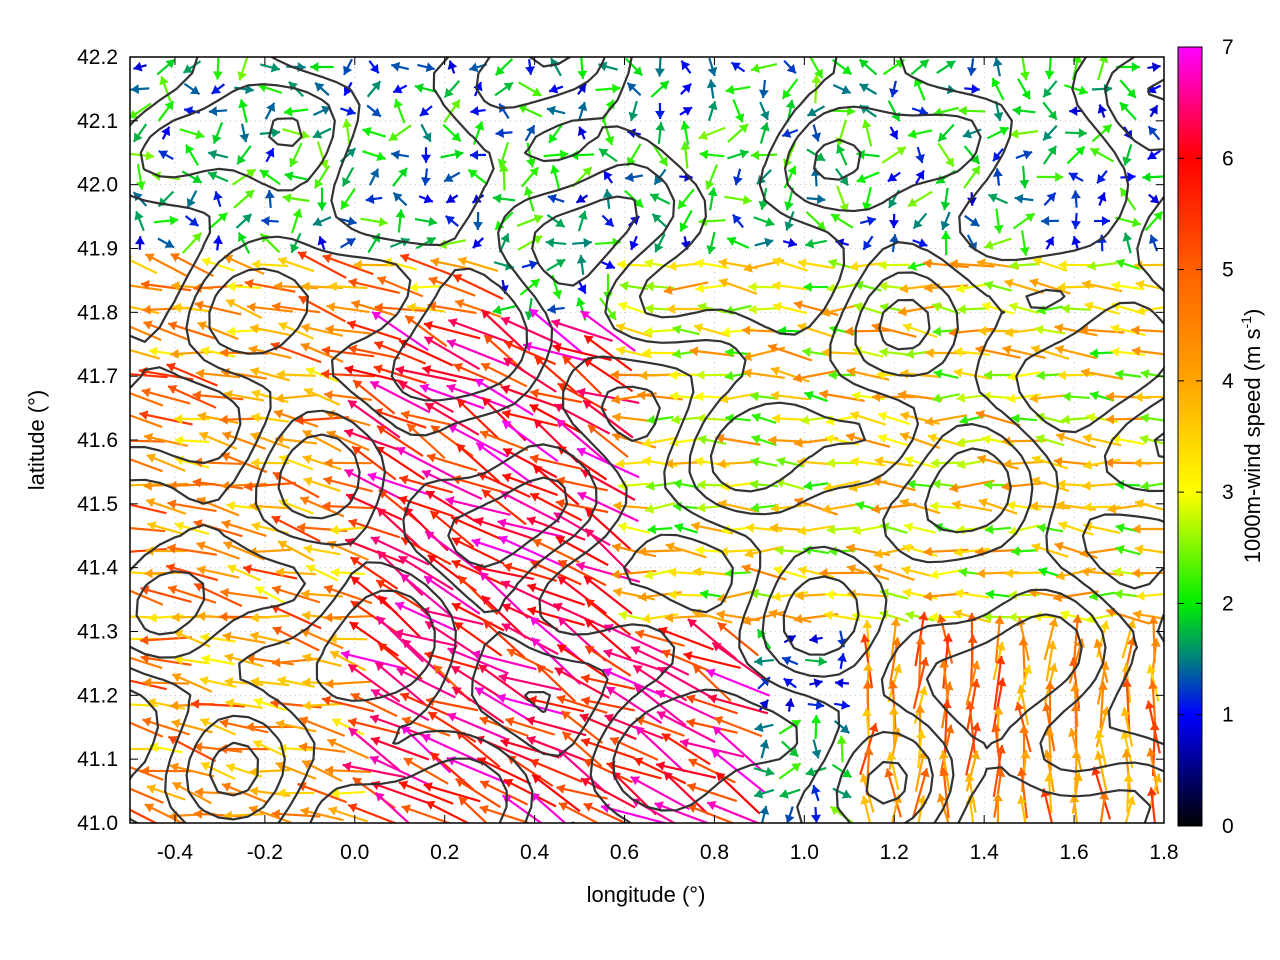  Describe the element at coordinates (1228, 47) in the screenshot. I see `colorbar-tick-label: 7` at that location.